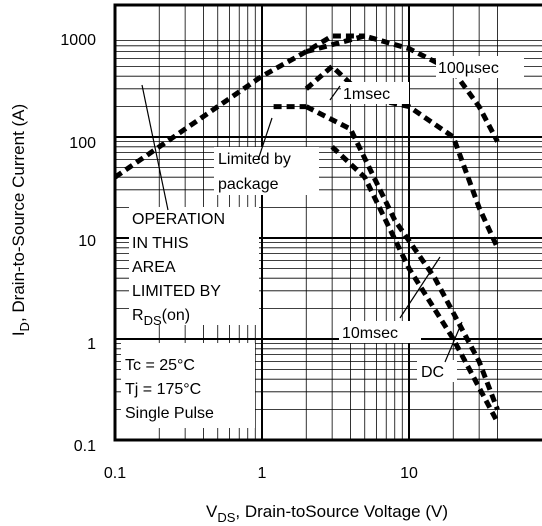  I want to click on label-operation-line: OPERATION, so click(178, 219).